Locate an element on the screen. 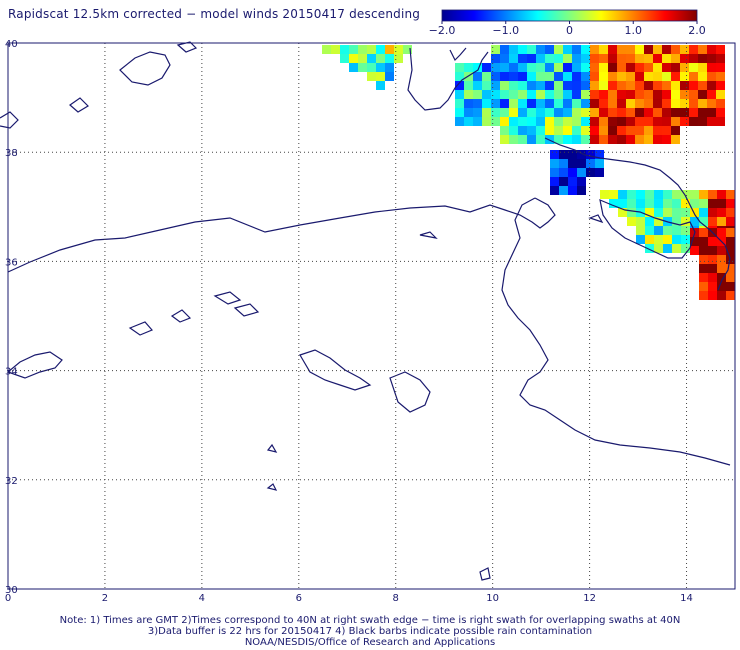  lon-tick-label: 0 is located at coordinates (8, 598).